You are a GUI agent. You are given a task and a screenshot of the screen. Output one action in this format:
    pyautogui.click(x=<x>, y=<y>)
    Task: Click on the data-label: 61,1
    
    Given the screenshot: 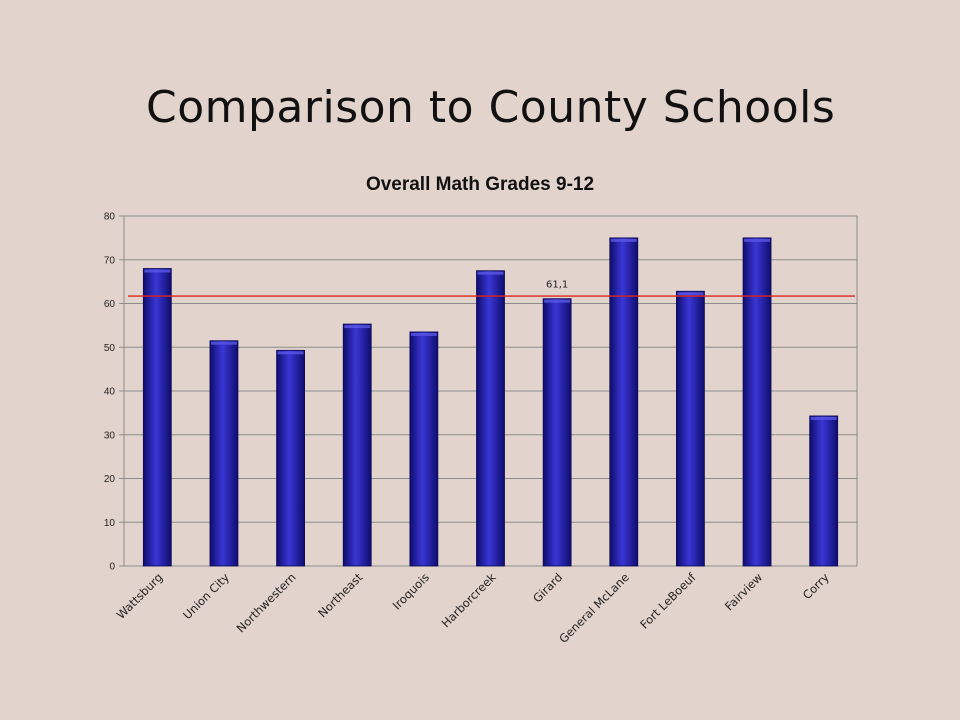 What is the action you would take?
    pyautogui.click(x=557, y=285)
    